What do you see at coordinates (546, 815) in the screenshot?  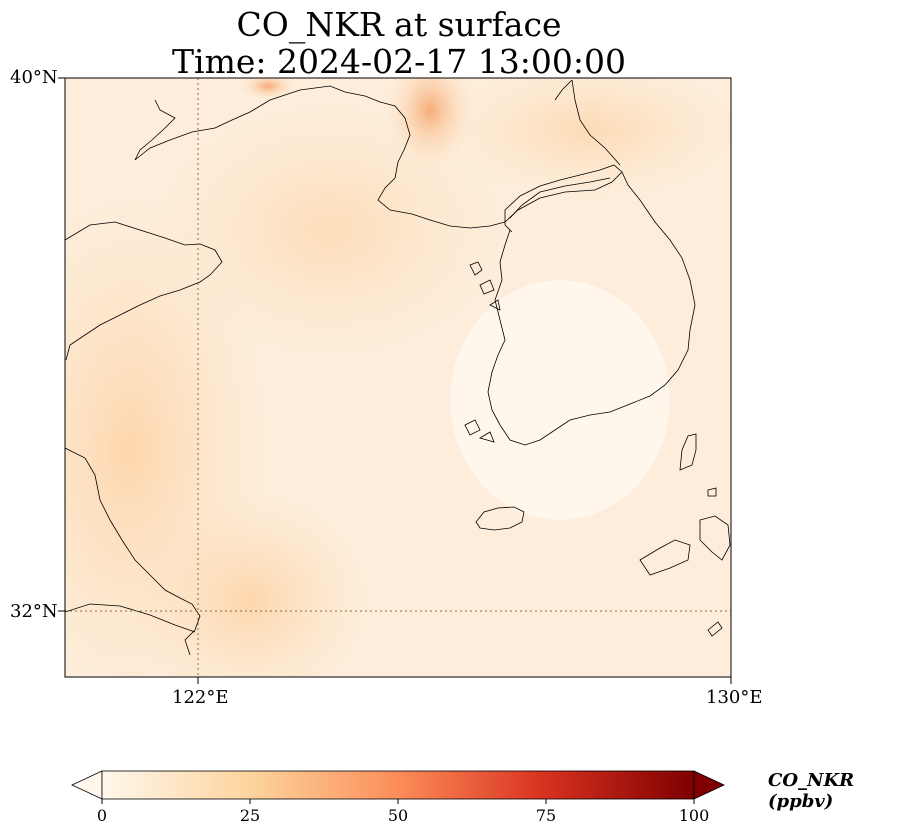 I see `colorbar-tick-75: 75` at bounding box center [546, 815].